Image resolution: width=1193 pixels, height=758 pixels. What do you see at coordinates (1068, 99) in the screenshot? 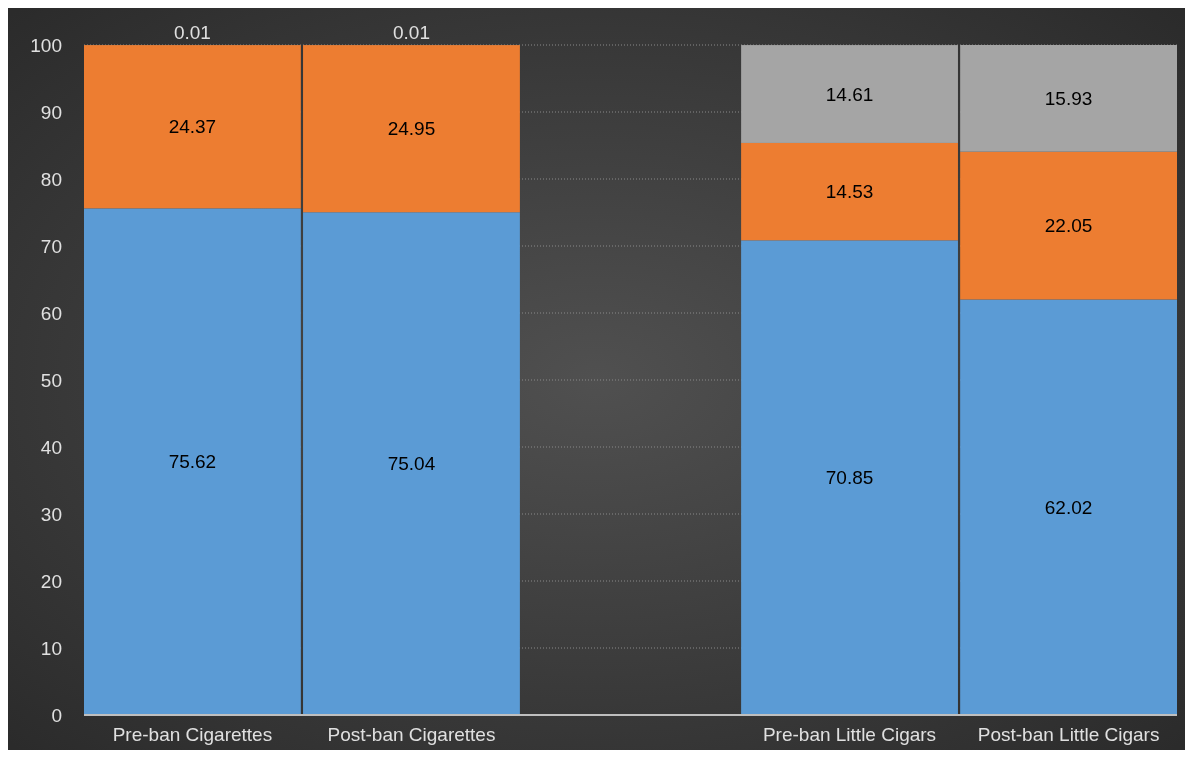
I see `data-label: 15.93` at bounding box center [1068, 99].